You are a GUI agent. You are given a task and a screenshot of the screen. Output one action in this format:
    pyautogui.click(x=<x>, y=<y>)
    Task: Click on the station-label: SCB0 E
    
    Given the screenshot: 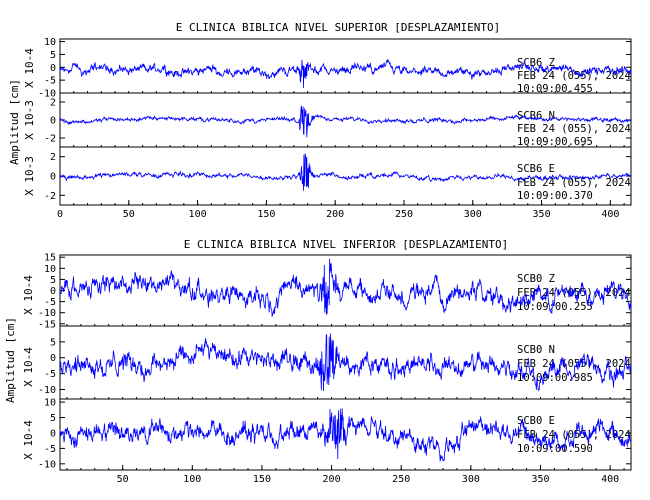 What is the action you would take?
    pyautogui.click(x=536, y=421)
    